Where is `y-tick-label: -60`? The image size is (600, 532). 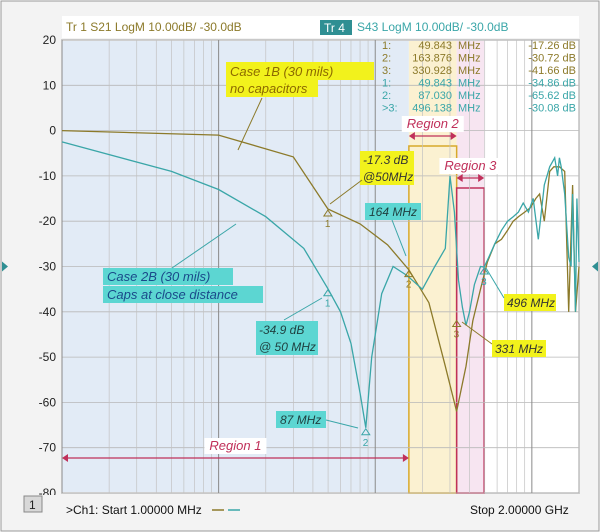
y-tick-label: -60 is located at coordinates (48, 402).